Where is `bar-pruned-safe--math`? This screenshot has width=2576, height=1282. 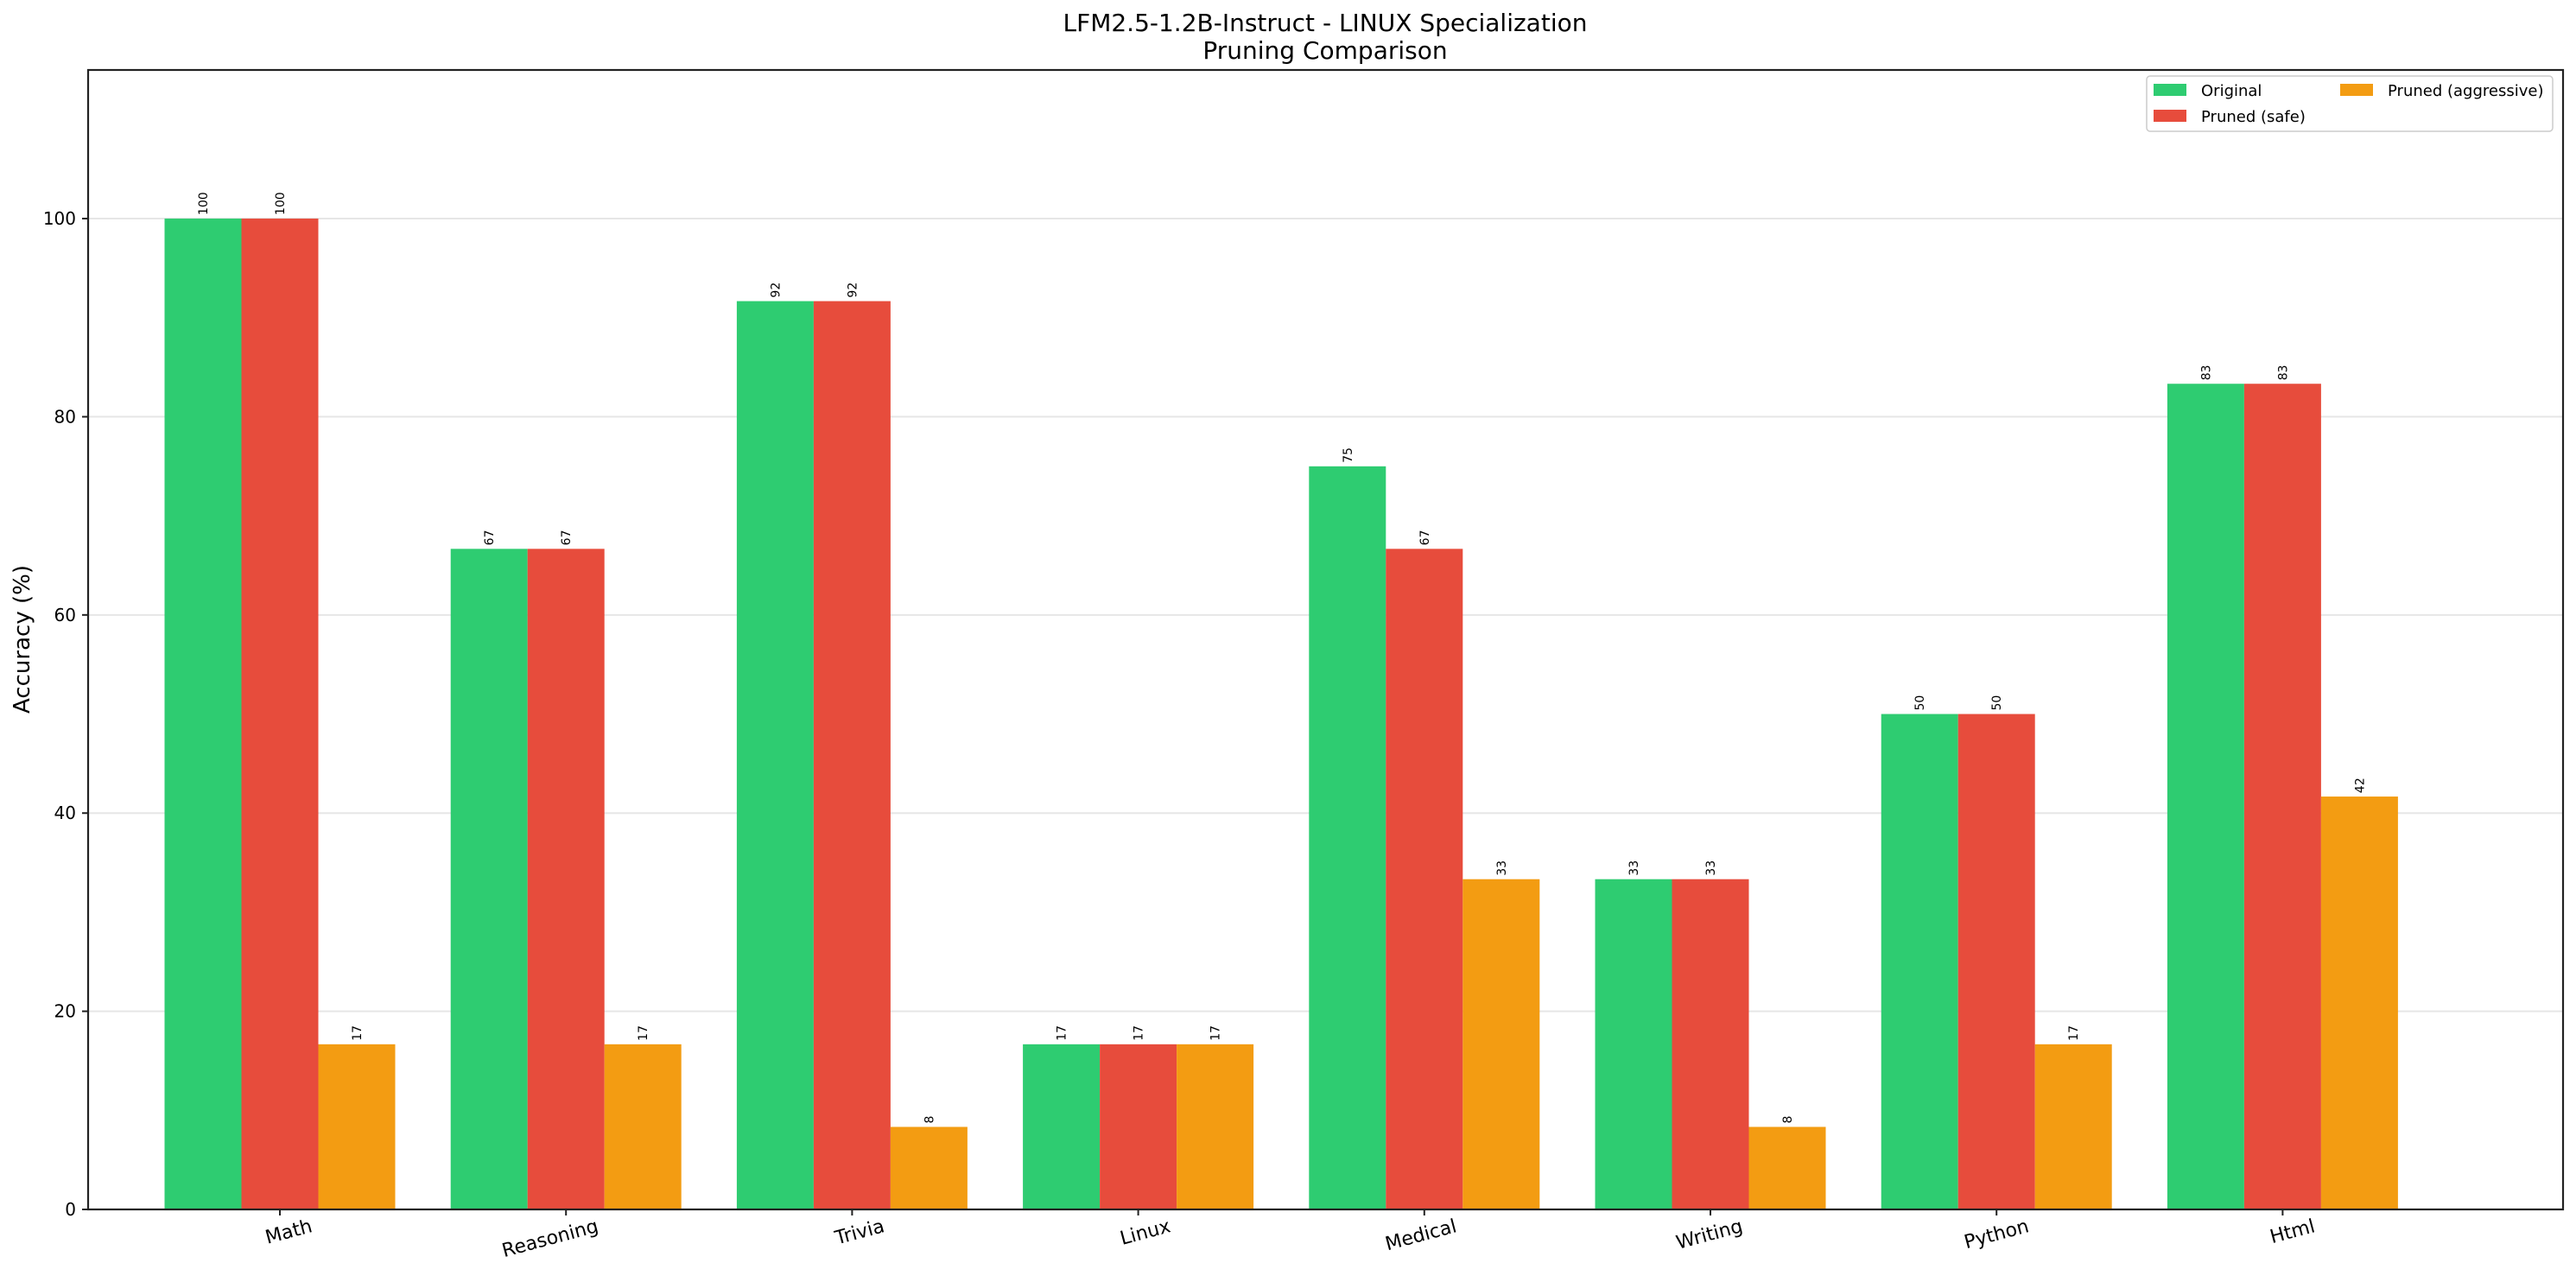 bar-pruned-safe--math is located at coordinates (280, 714).